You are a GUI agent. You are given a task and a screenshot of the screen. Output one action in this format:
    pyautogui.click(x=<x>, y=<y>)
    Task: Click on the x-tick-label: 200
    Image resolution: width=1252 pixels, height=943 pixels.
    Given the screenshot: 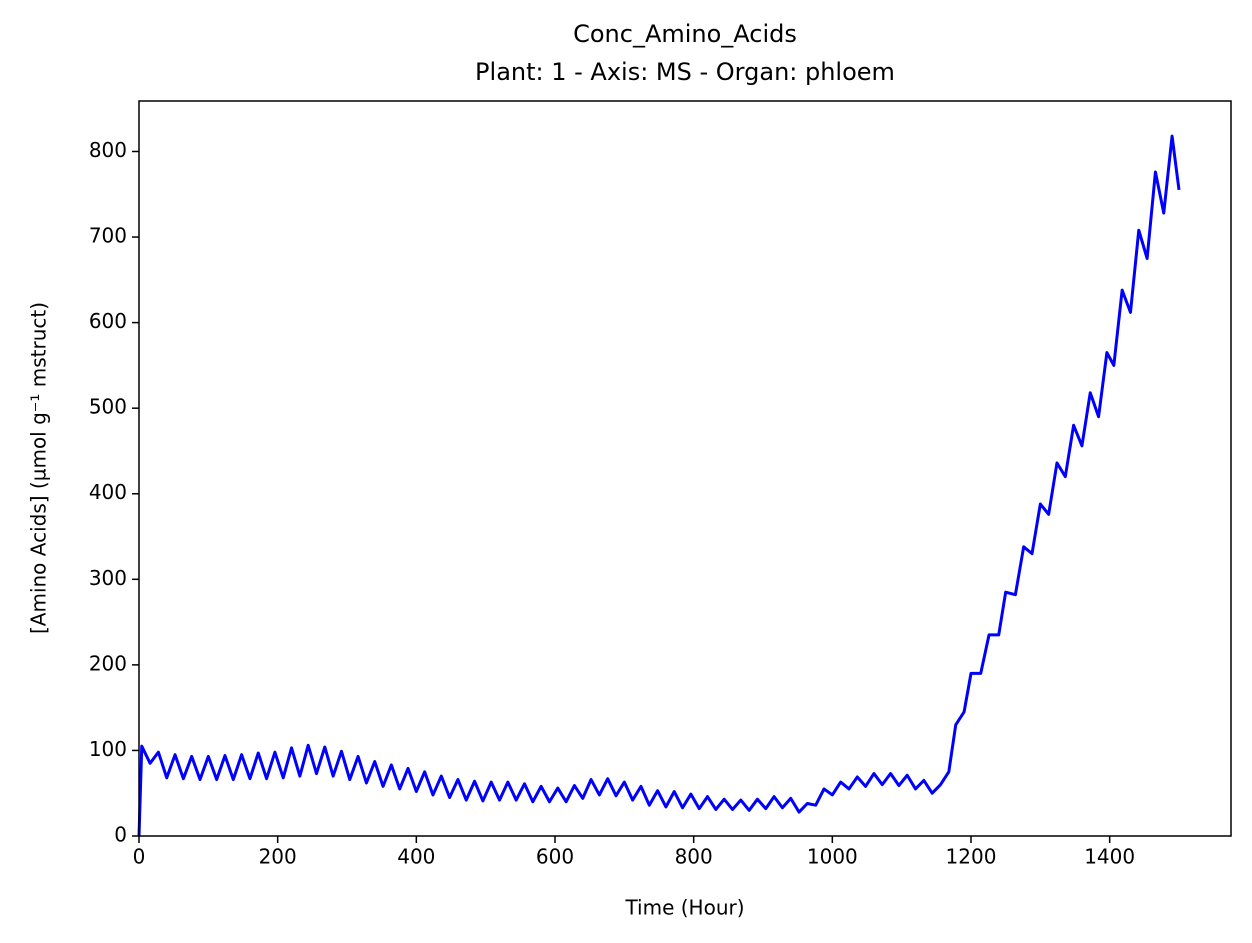 What is the action you would take?
    pyautogui.click(x=278, y=857)
    